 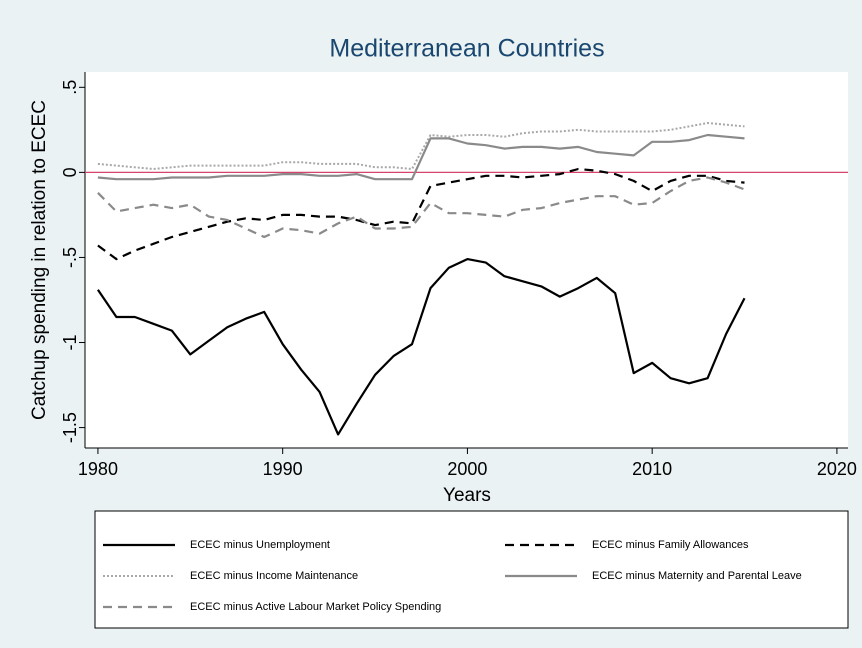 What do you see at coordinates (697, 576) in the screenshot?
I see `legend-label: ECEC minus Maternity and Parental Leave` at bounding box center [697, 576].